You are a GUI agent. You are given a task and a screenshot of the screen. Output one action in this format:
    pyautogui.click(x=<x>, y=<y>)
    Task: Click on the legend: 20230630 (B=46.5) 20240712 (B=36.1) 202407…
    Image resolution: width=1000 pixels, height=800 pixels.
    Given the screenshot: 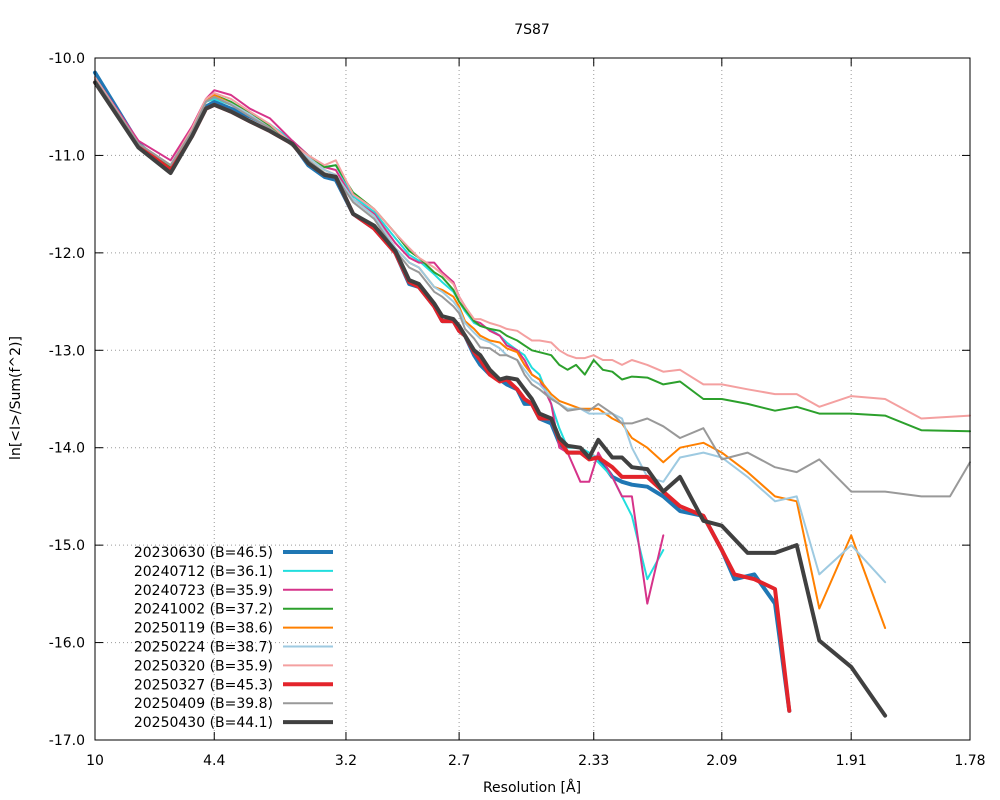 What is the action you would take?
    pyautogui.click(x=233, y=638)
    